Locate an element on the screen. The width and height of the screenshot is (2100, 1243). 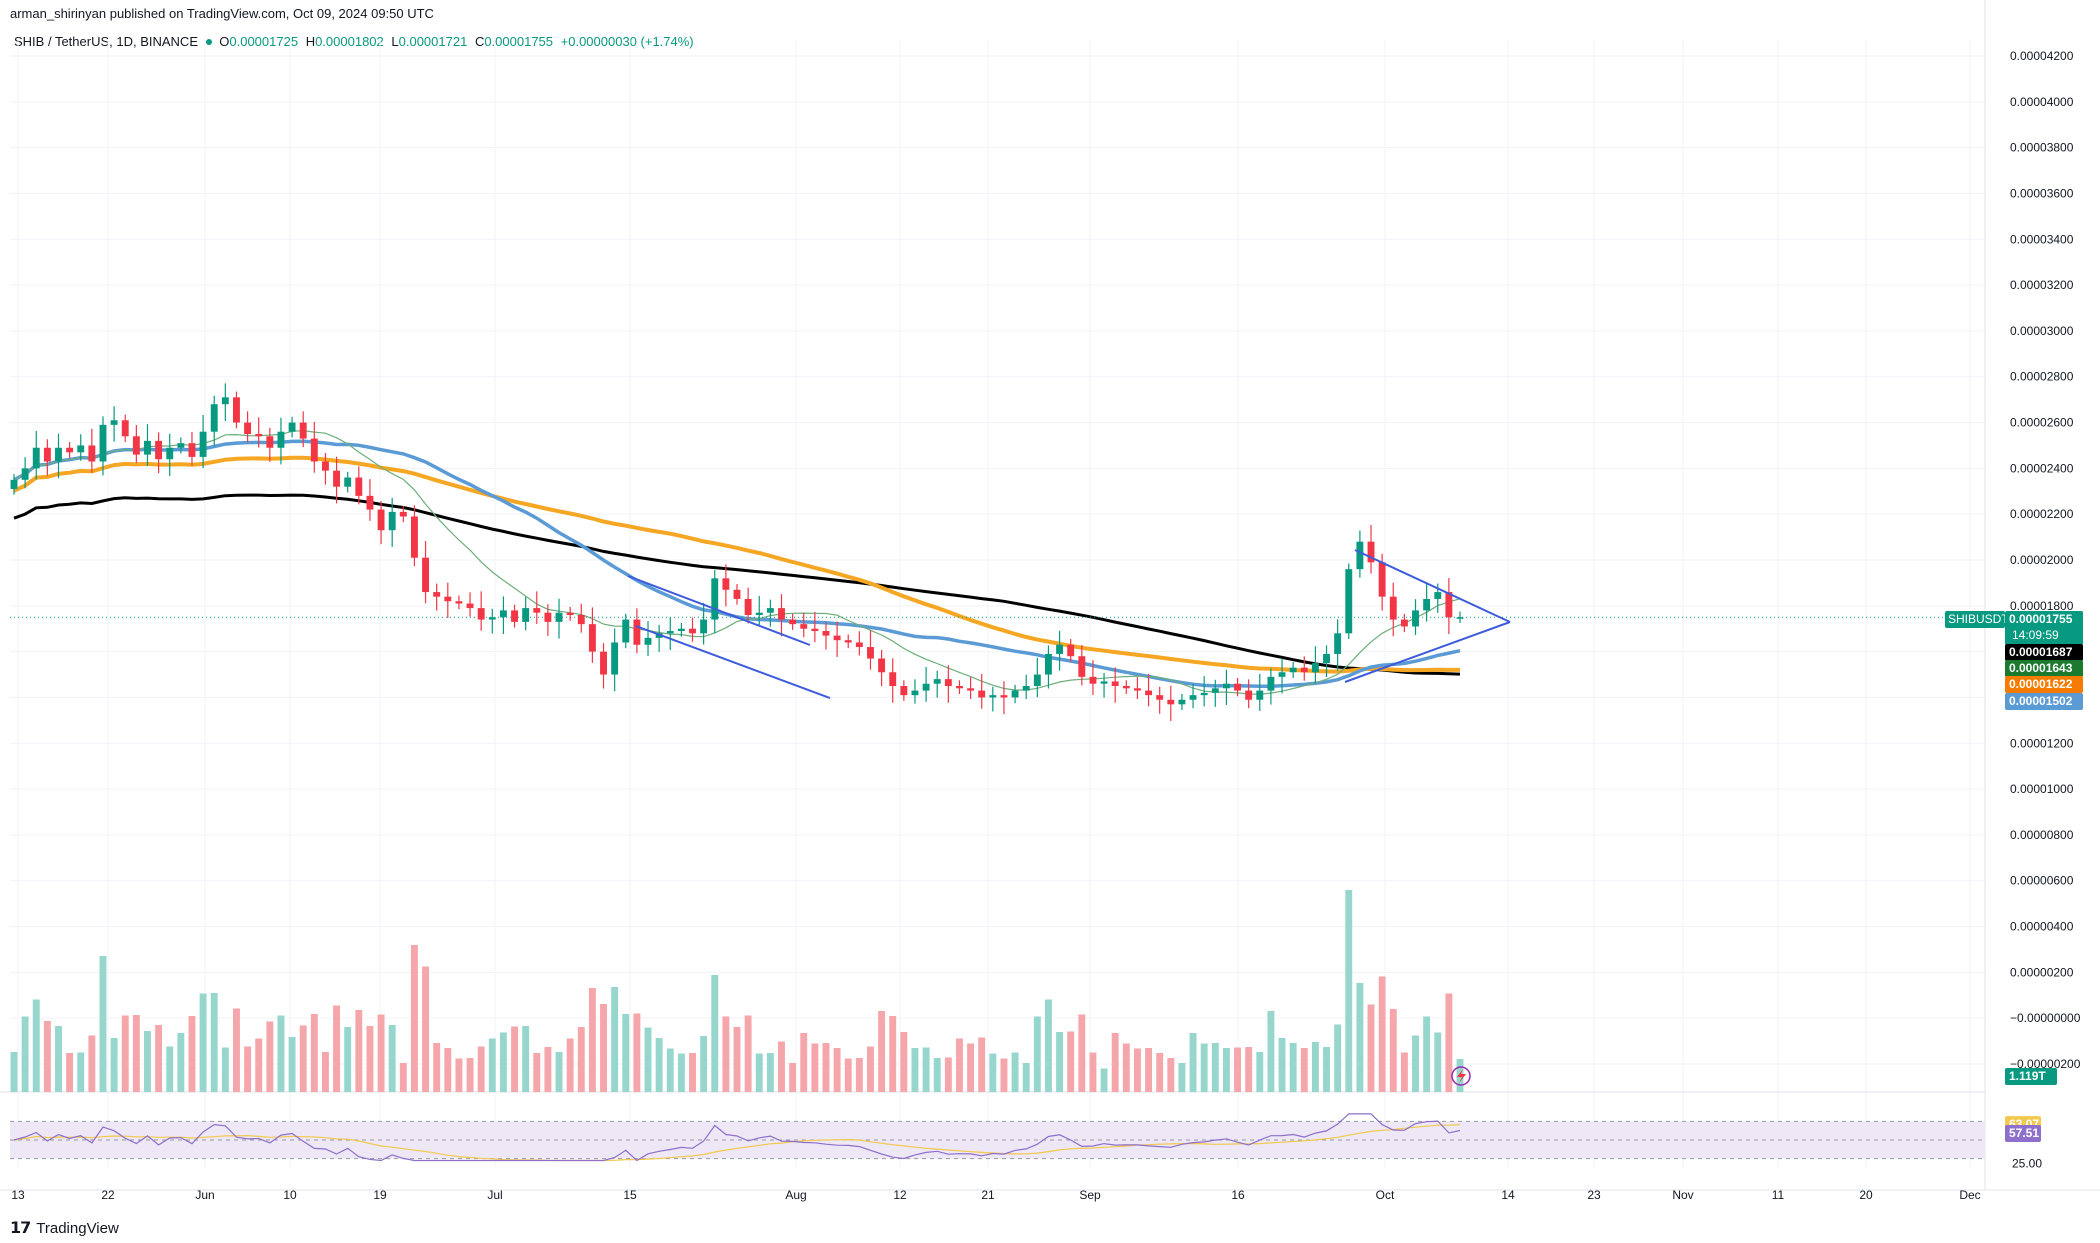
ohlc-low-key: L is located at coordinates (395, 41).